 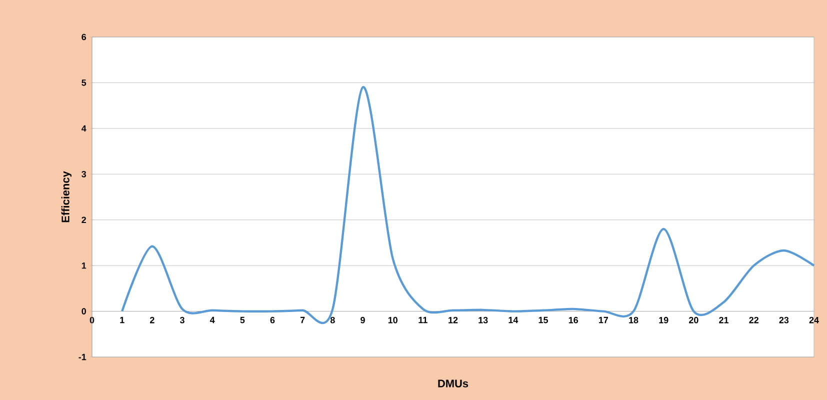 What do you see at coordinates (784, 320) in the screenshot?
I see `x-tick-label: 23` at bounding box center [784, 320].